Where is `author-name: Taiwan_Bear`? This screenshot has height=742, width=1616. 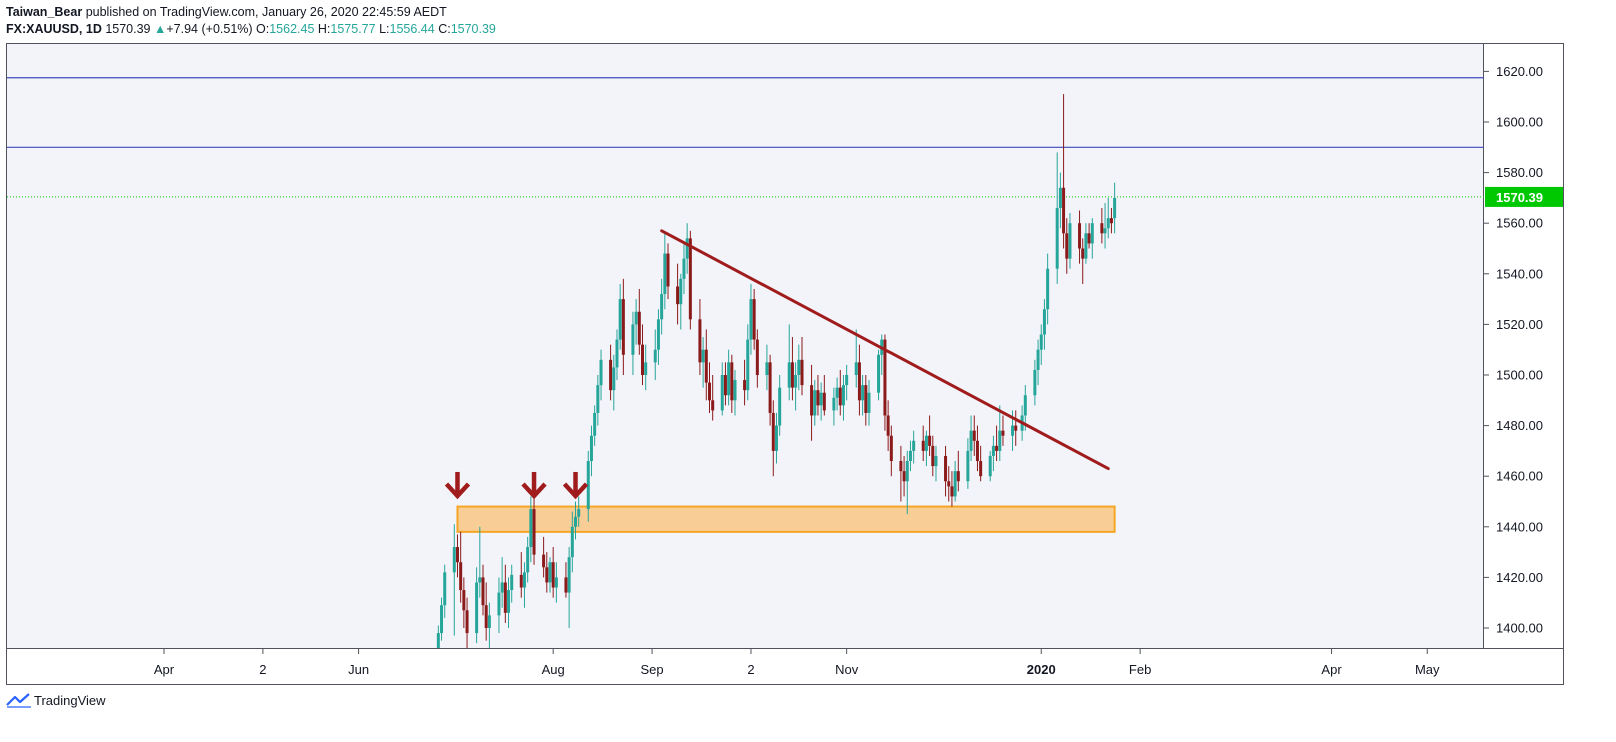
author-name: Taiwan_Bear is located at coordinates (44, 12).